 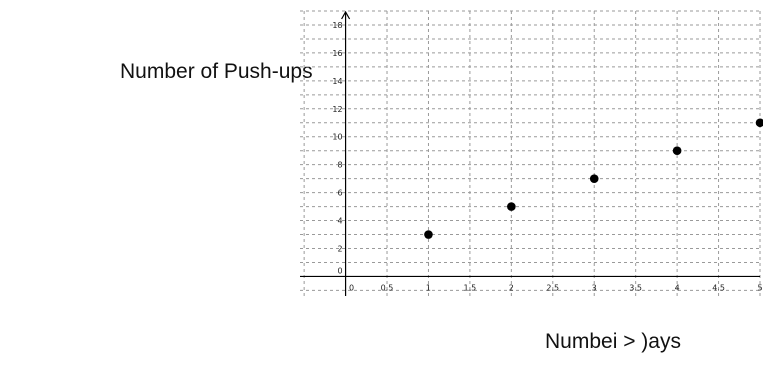 What do you see at coordinates (594, 287) in the screenshot?
I see `x-tick-label: 3` at bounding box center [594, 287].